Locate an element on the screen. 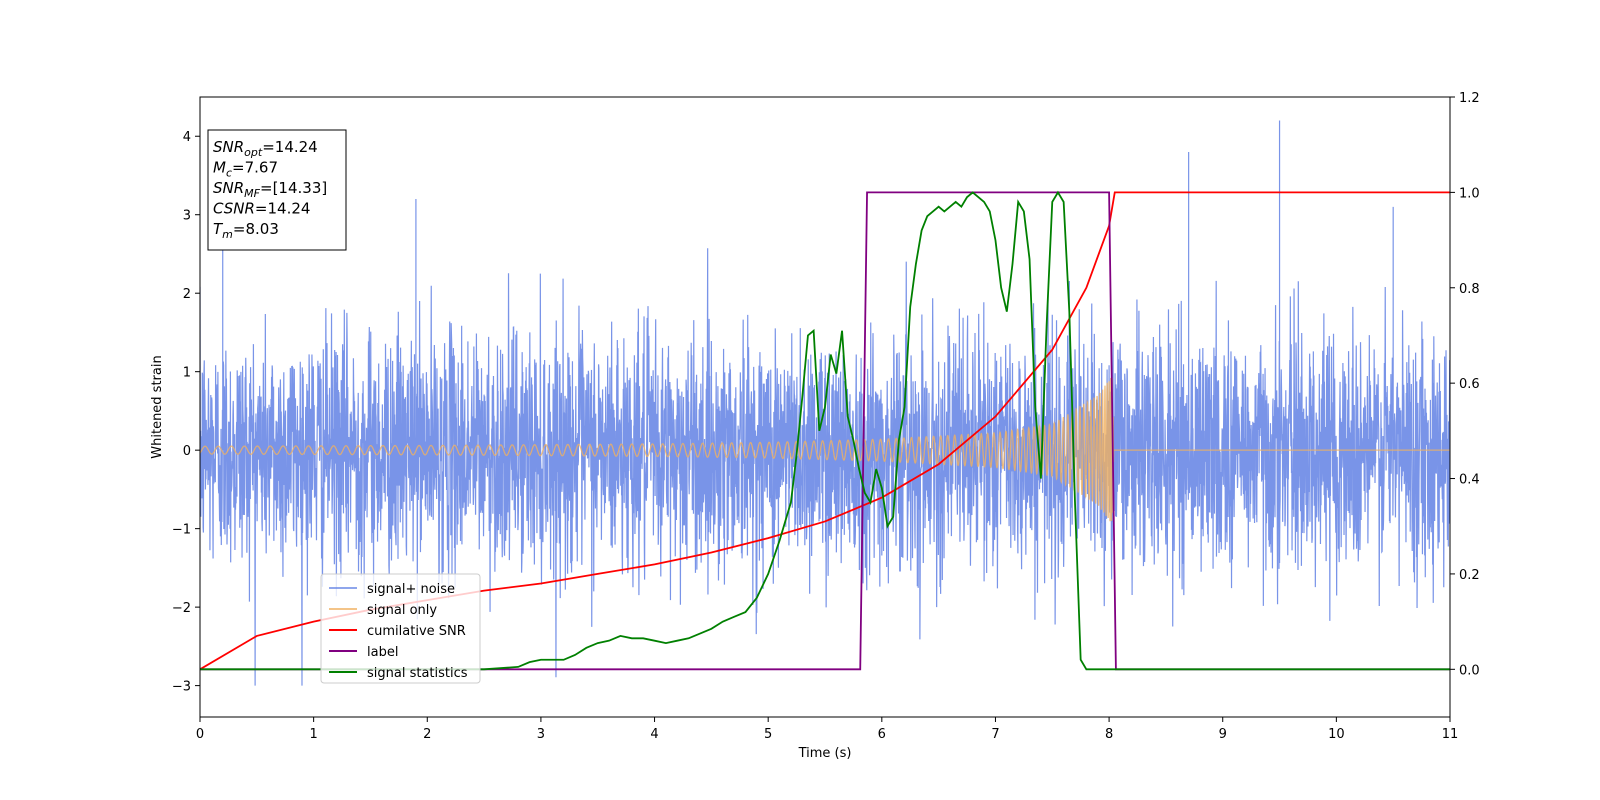  y-axis-left: −3 −2 −1 0 1 2 3 4 is located at coordinates (186, 412).